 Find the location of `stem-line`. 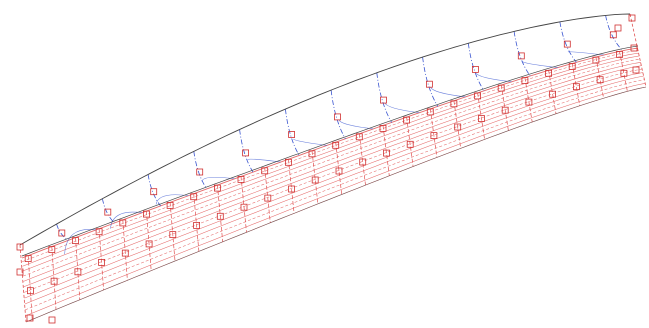

stem-line is located at coordinates (638, 50).